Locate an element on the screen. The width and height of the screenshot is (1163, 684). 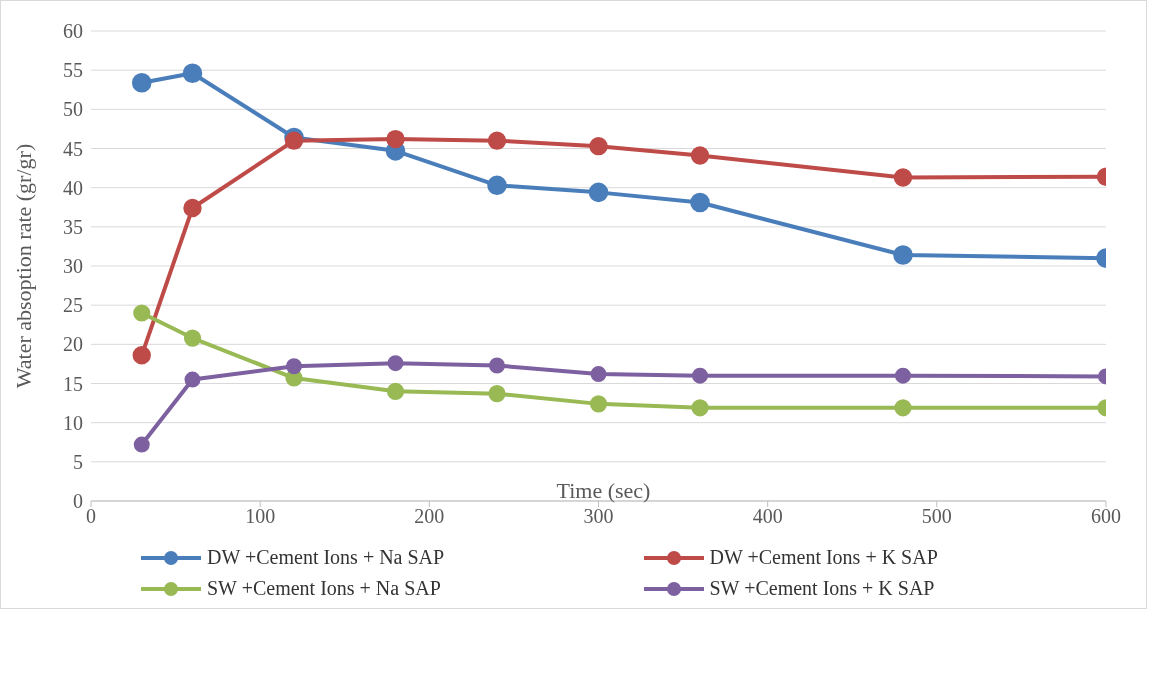
y-tick-label: 40 is located at coordinates (73, 187).